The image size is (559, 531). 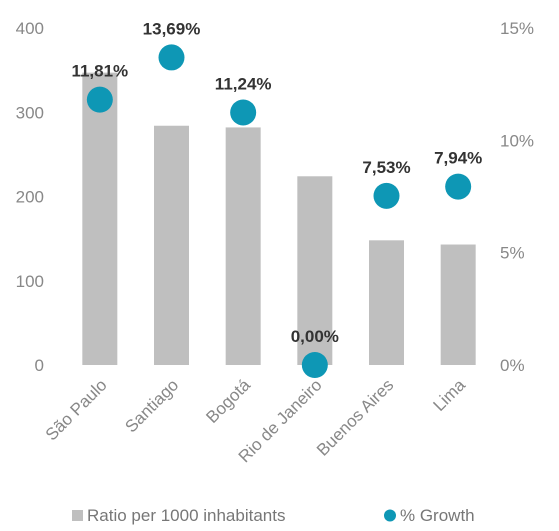 What do you see at coordinates (517, 28) in the screenshot?
I see `right-axis-tick-label: 15%` at bounding box center [517, 28].